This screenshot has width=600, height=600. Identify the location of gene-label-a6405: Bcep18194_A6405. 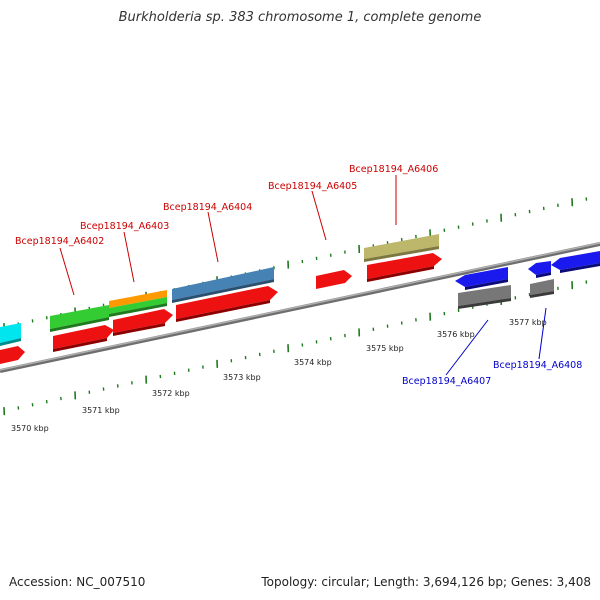
(312, 186).